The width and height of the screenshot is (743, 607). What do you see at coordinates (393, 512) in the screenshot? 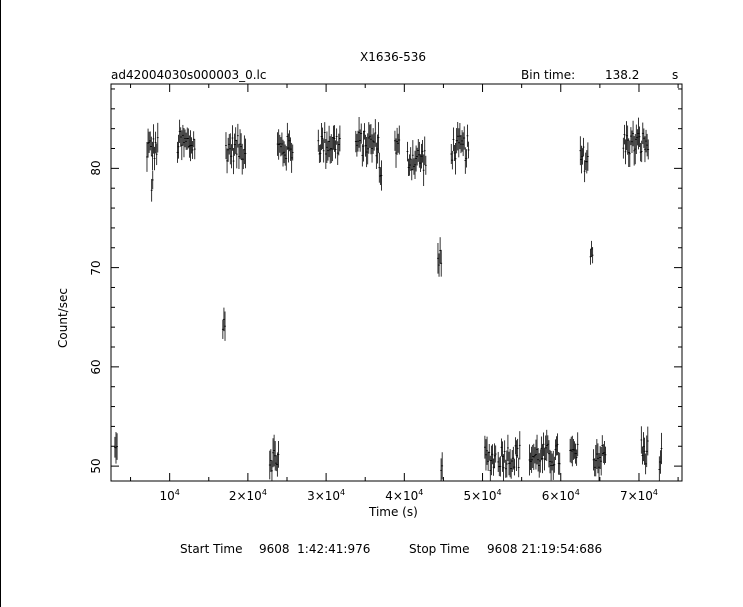
I see `x-axis-label: Time (s)` at bounding box center [393, 512].